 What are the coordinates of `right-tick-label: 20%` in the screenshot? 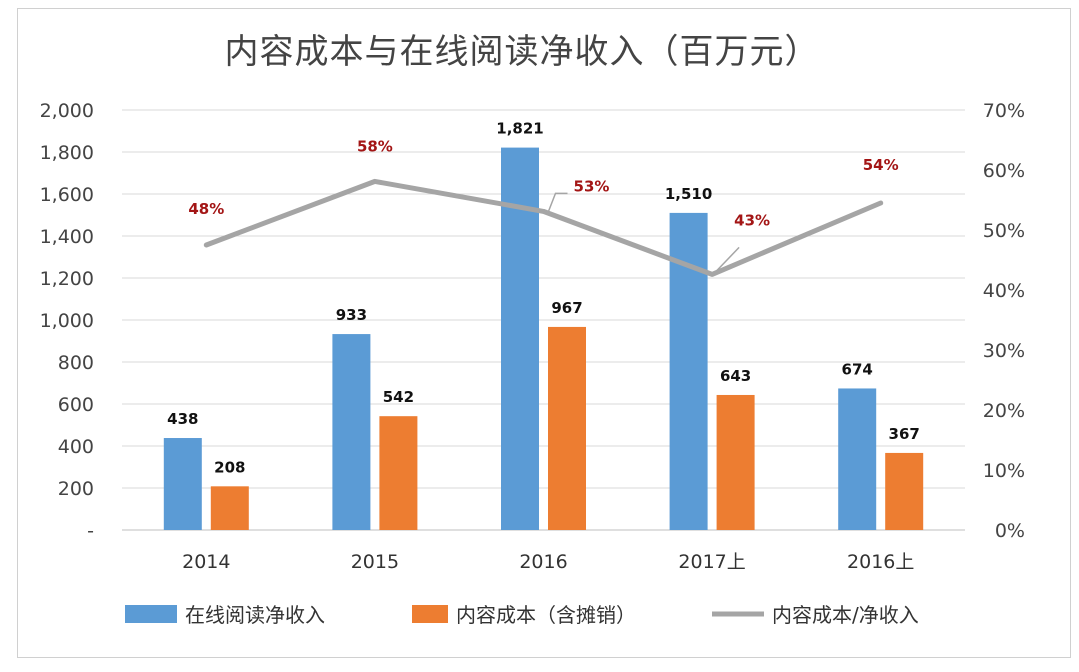 It's located at (1004, 411).